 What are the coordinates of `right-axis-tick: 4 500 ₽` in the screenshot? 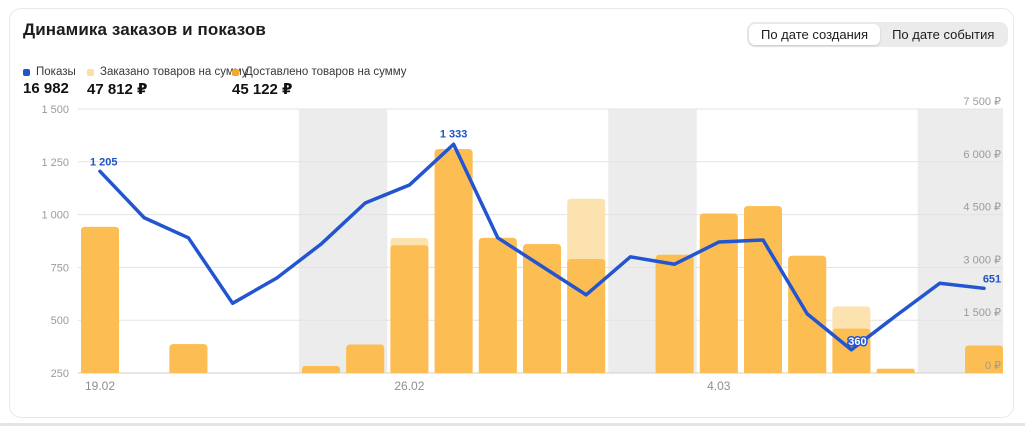 It's located at (982, 208).